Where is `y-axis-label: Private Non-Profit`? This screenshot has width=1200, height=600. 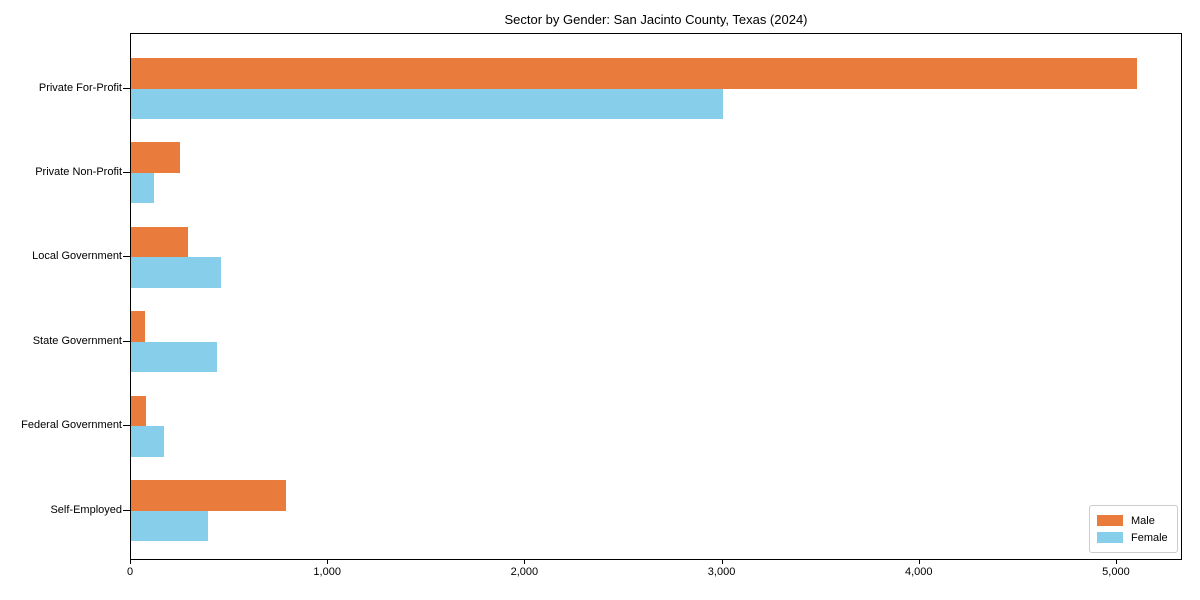
y-axis-label: Private Non-Profit is located at coordinates (78, 171).